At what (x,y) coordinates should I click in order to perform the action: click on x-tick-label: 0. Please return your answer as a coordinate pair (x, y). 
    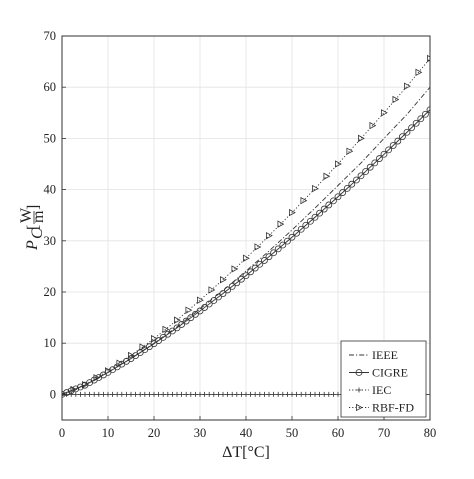
    Looking at the image, I should click on (62, 433).